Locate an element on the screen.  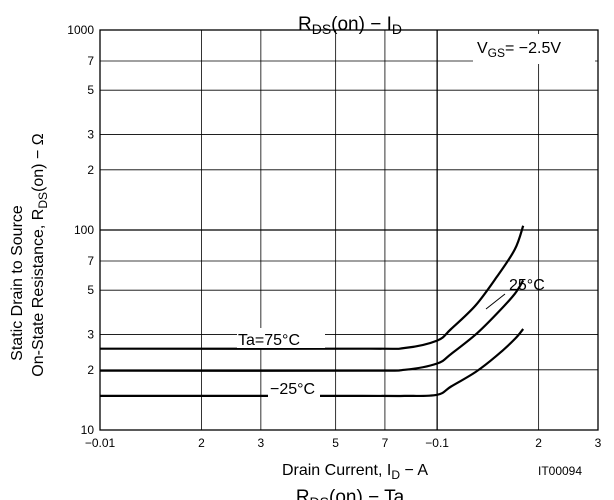
x-axis-title: Drain Current, ID − A is located at coordinates (355, 472).